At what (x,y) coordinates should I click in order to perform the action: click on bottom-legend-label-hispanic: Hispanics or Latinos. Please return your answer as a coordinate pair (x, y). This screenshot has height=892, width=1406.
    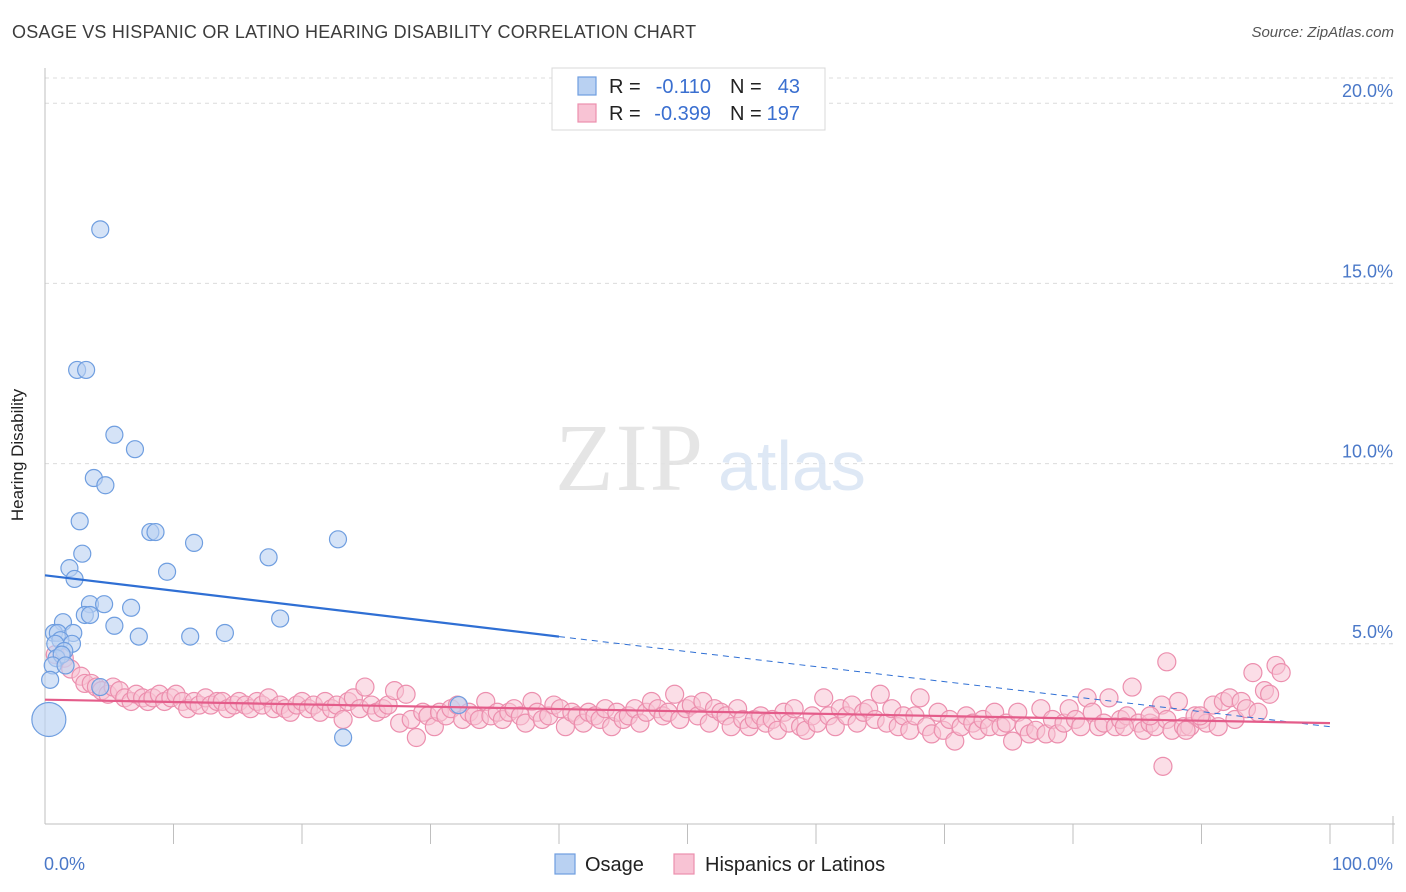
    Looking at the image, I should click on (795, 865).